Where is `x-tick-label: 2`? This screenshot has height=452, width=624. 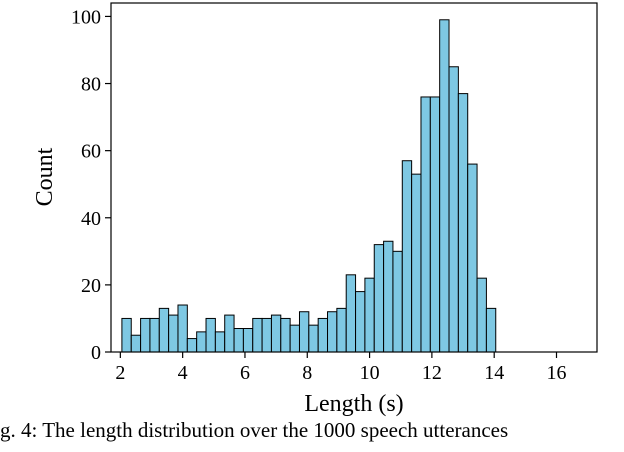 x-tick-label: 2 is located at coordinates (120, 373).